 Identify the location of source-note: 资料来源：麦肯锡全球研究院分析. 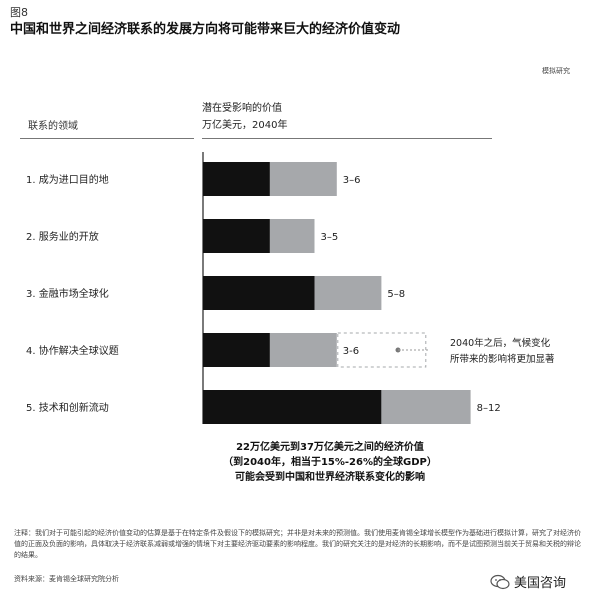
(66, 579).